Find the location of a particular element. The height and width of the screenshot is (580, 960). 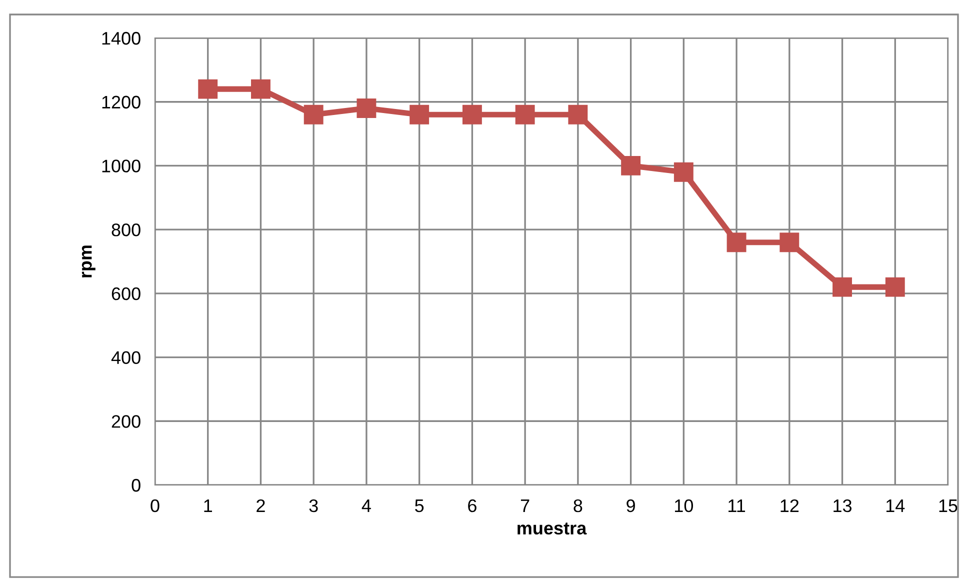

y-tick-label: 400 is located at coordinates (125, 357).